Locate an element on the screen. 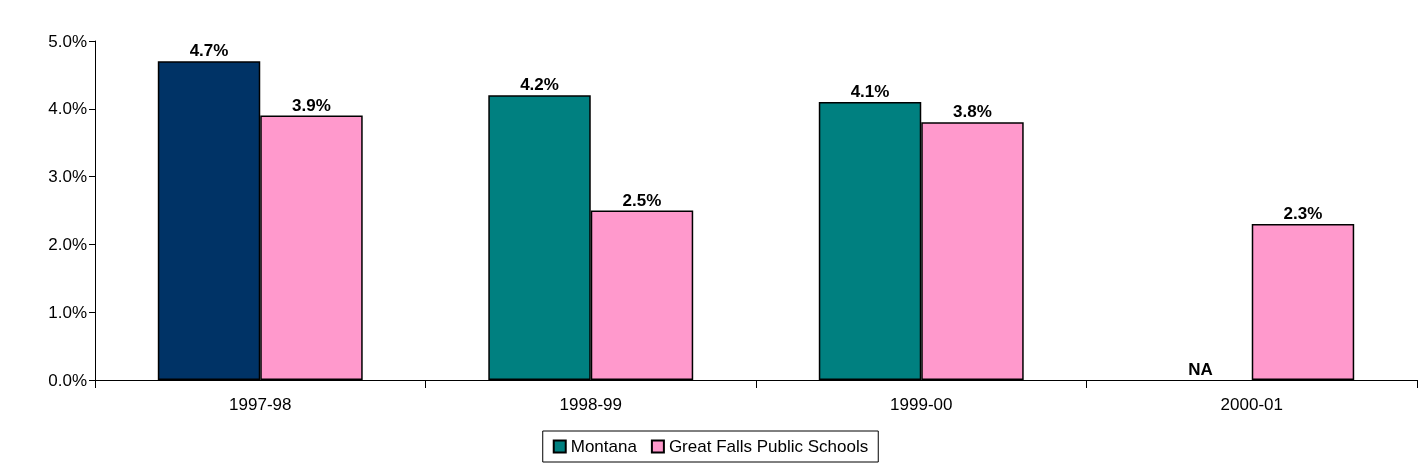 The width and height of the screenshot is (1421, 466). data-label: 4.1% is located at coordinates (870, 92).